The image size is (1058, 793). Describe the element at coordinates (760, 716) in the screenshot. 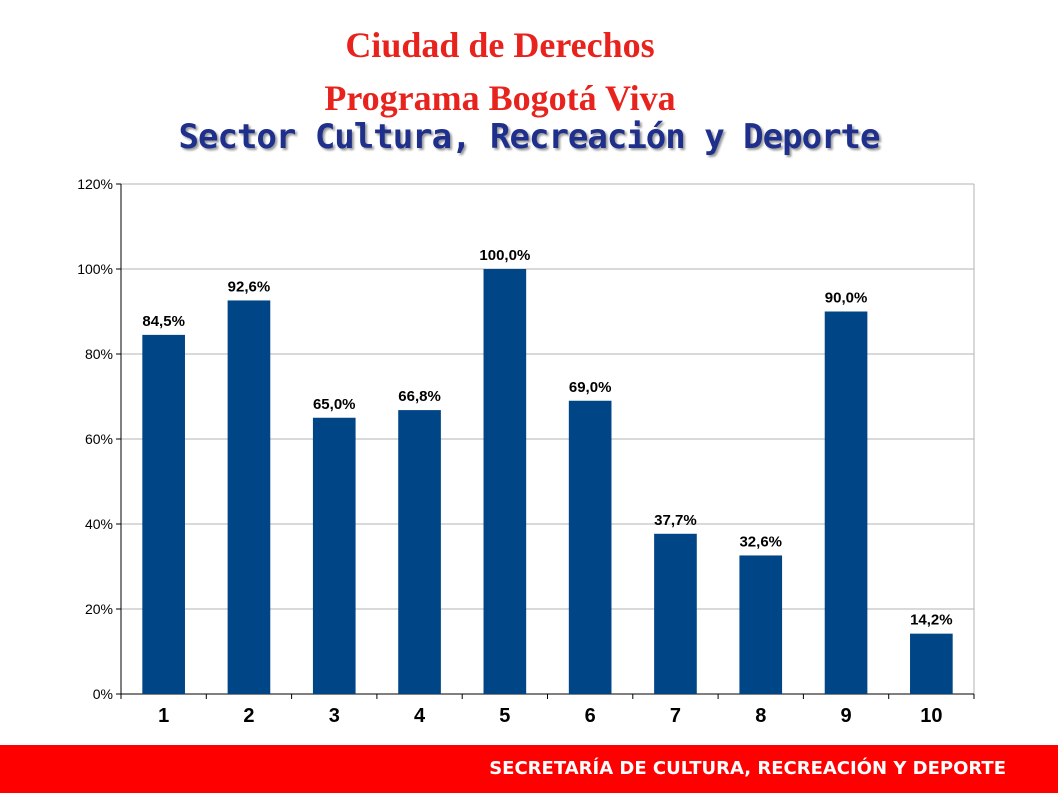

I see `x-tick-label: 8` at that location.